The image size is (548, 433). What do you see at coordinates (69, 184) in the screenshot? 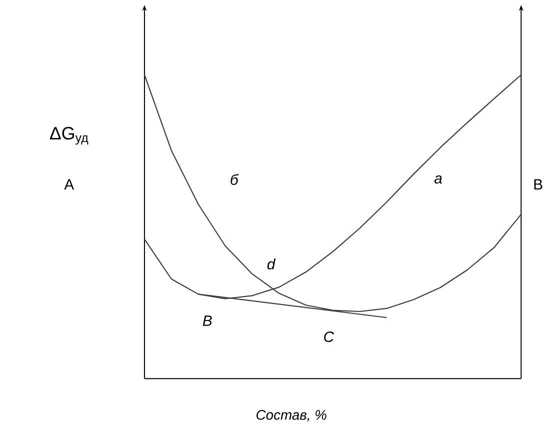
I see `text: A` at bounding box center [69, 184].